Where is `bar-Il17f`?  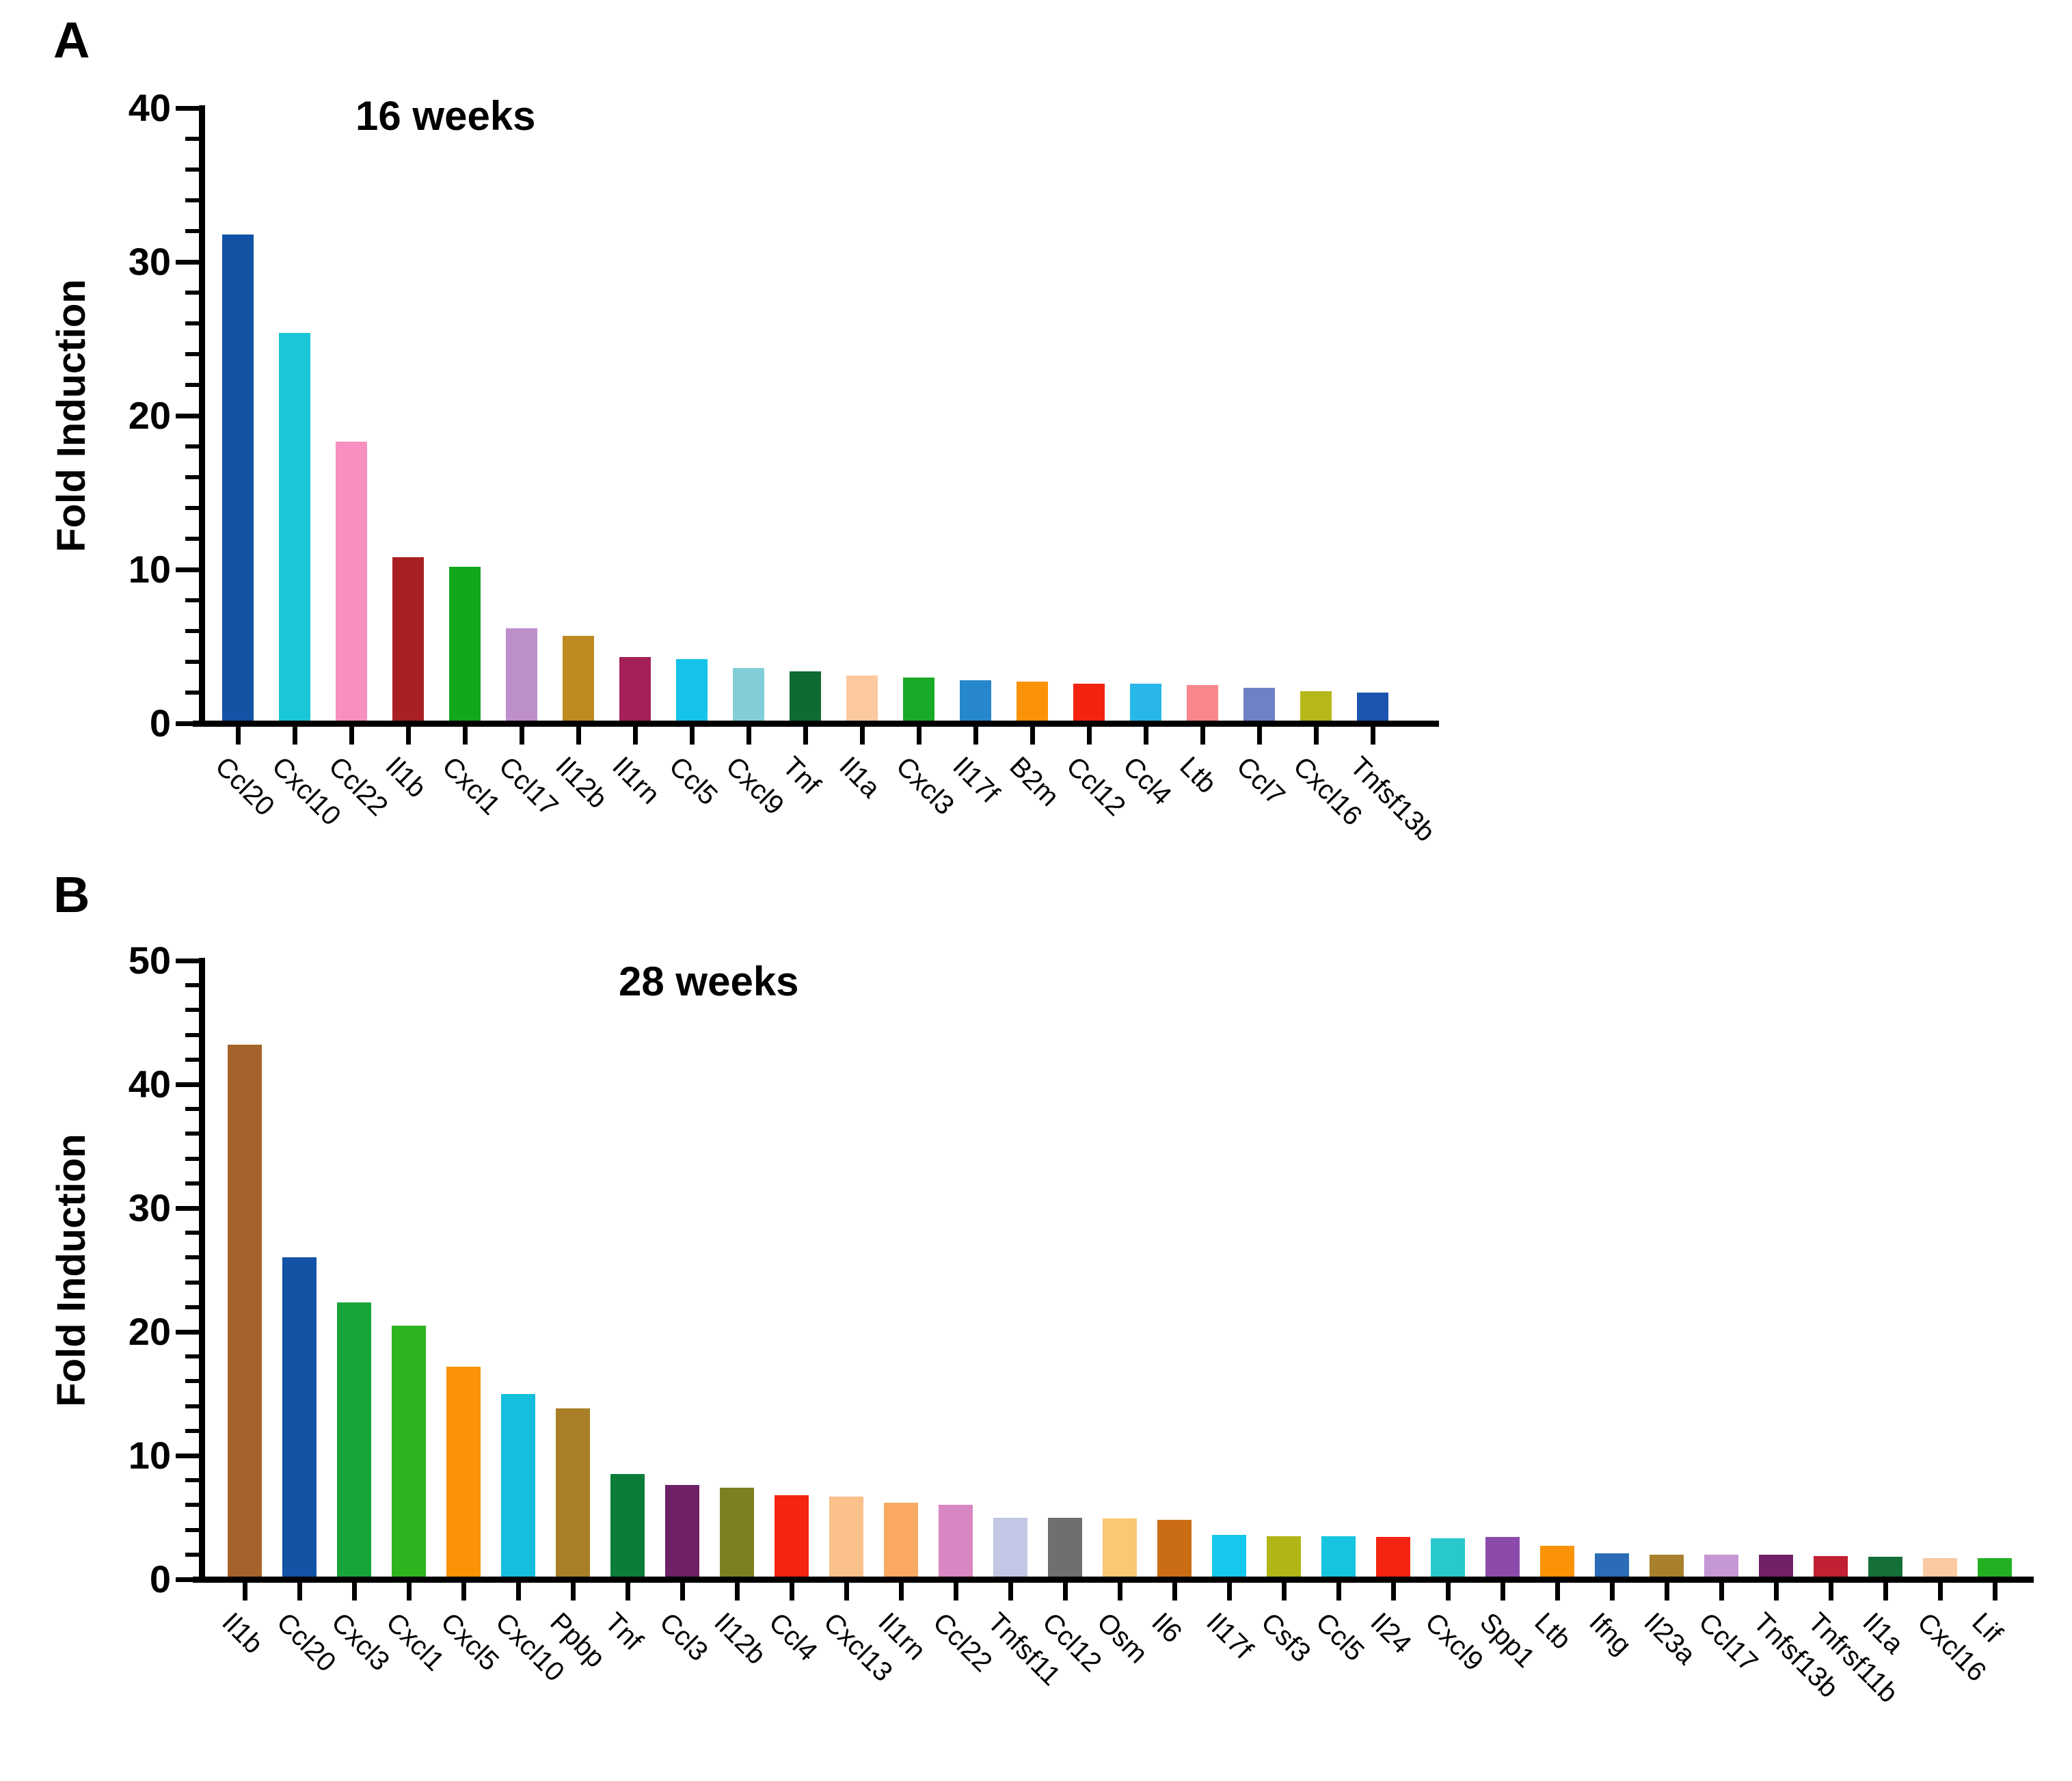
bar-Il17f is located at coordinates (1229, 1558).